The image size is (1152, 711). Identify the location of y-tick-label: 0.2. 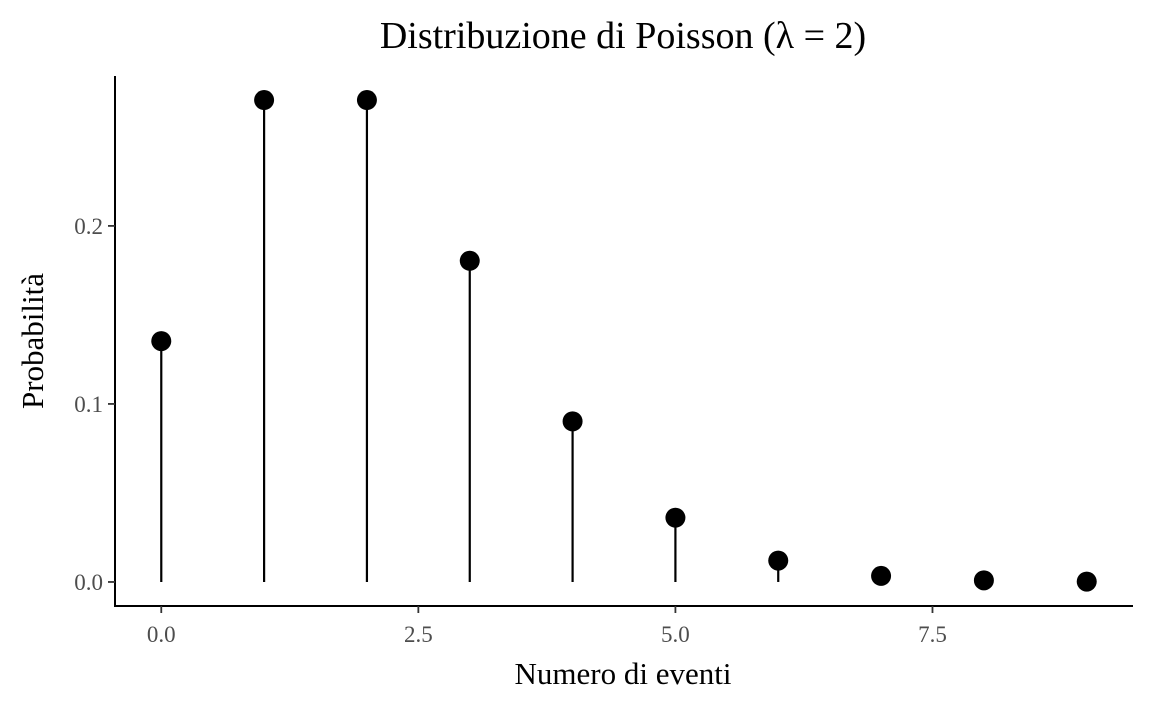
(88, 226).